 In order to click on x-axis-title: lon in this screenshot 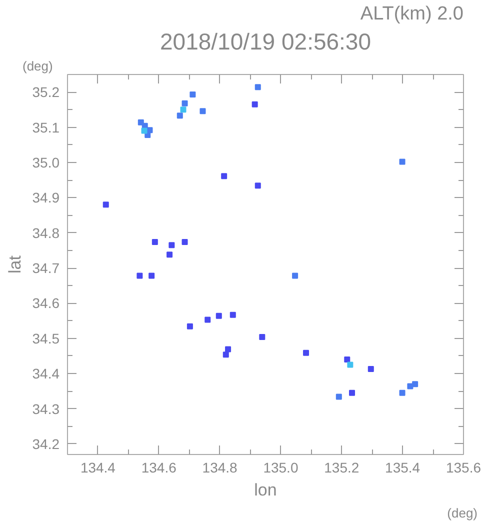, I will do `click(265, 490)`.